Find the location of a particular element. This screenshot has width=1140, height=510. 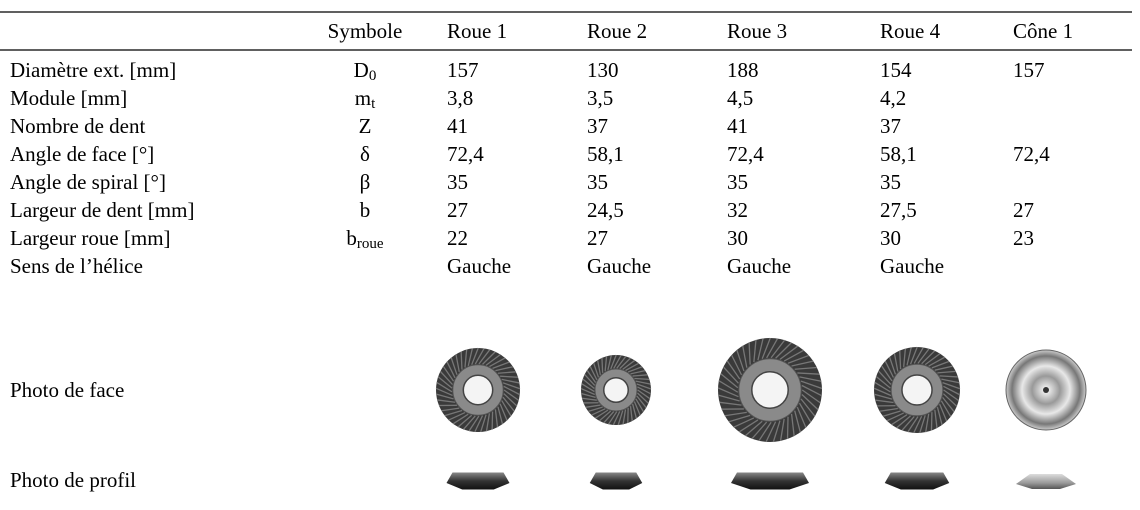

symbol: mt is located at coordinates (365, 99).